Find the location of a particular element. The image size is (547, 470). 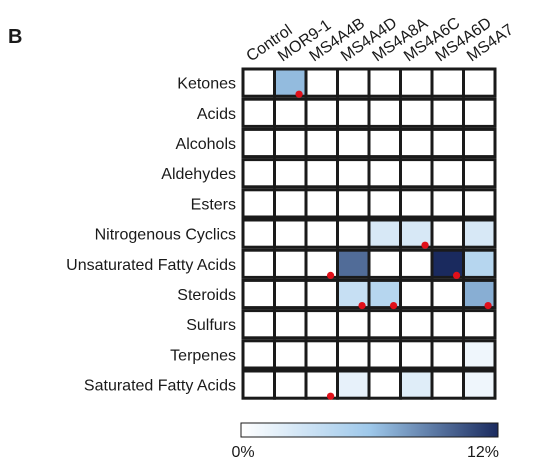

colorbar-min-label: 0% is located at coordinates (242, 452).